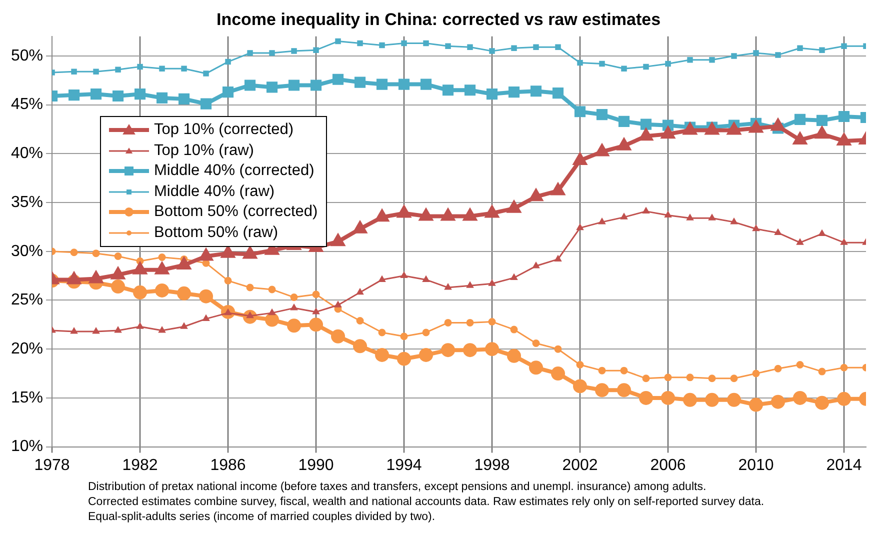 The height and width of the screenshot is (552, 883). Describe the element at coordinates (27, 251) in the screenshot. I see `y-tick-label: 30%` at that location.